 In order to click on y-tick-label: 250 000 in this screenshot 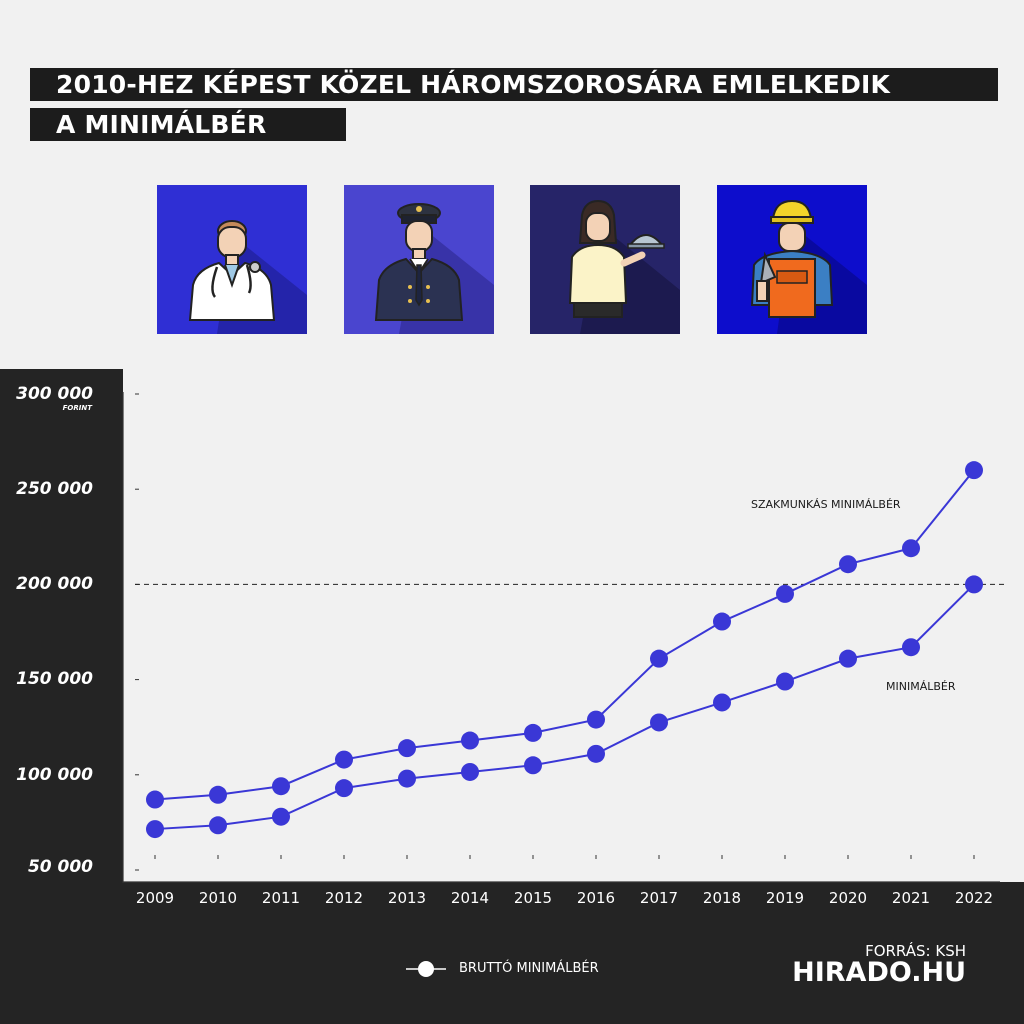, I will do `click(54, 489)`.